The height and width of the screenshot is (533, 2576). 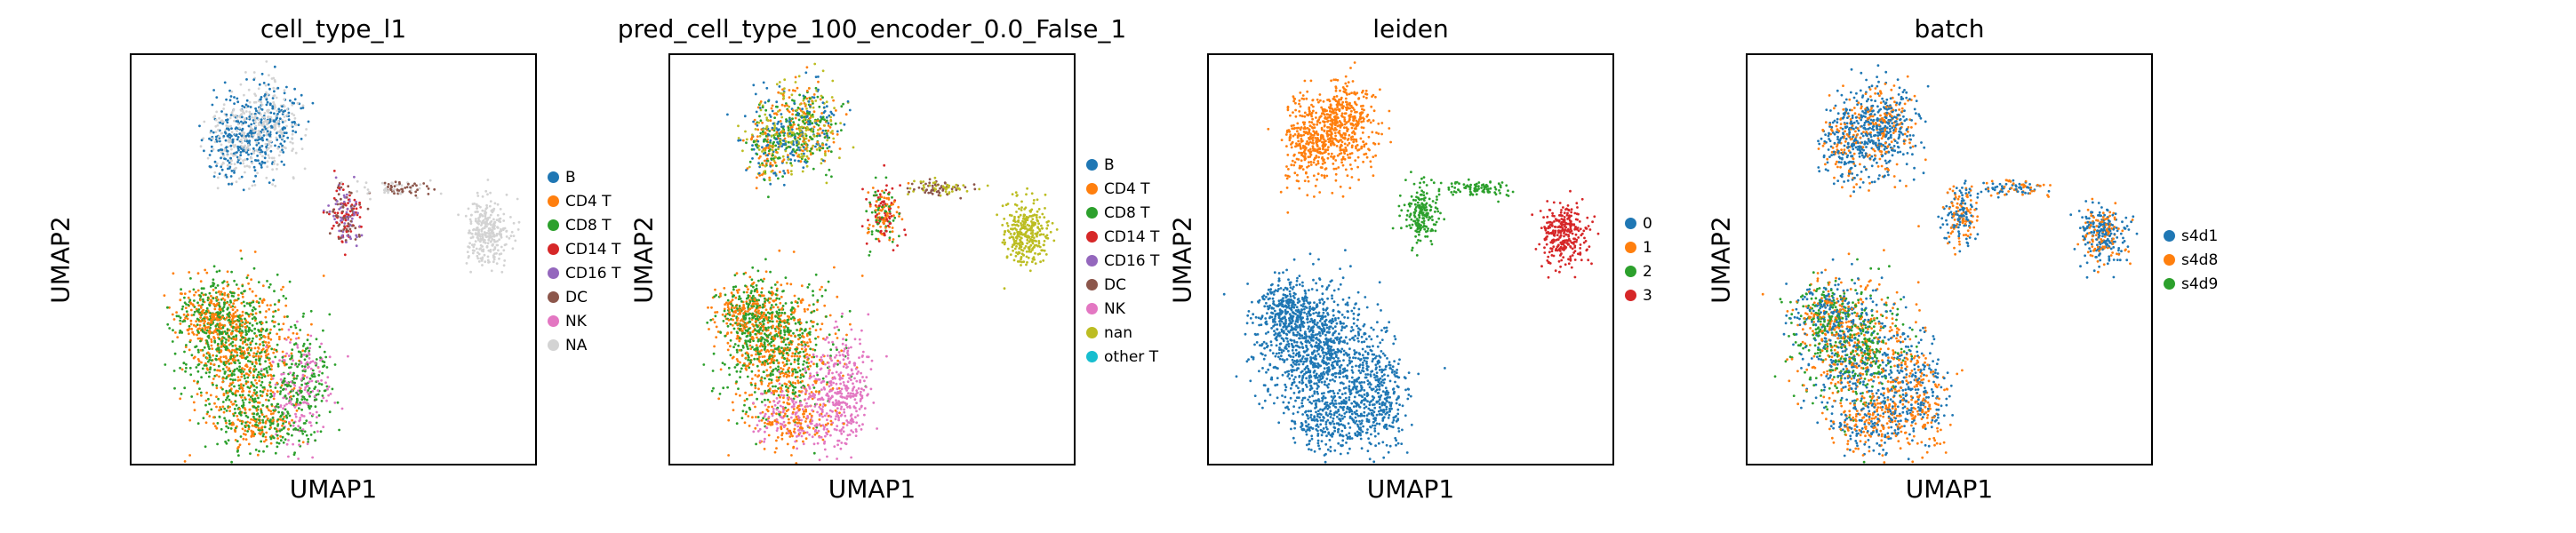 I want to click on x-axis-label: UMAP1, so click(x=333, y=489).